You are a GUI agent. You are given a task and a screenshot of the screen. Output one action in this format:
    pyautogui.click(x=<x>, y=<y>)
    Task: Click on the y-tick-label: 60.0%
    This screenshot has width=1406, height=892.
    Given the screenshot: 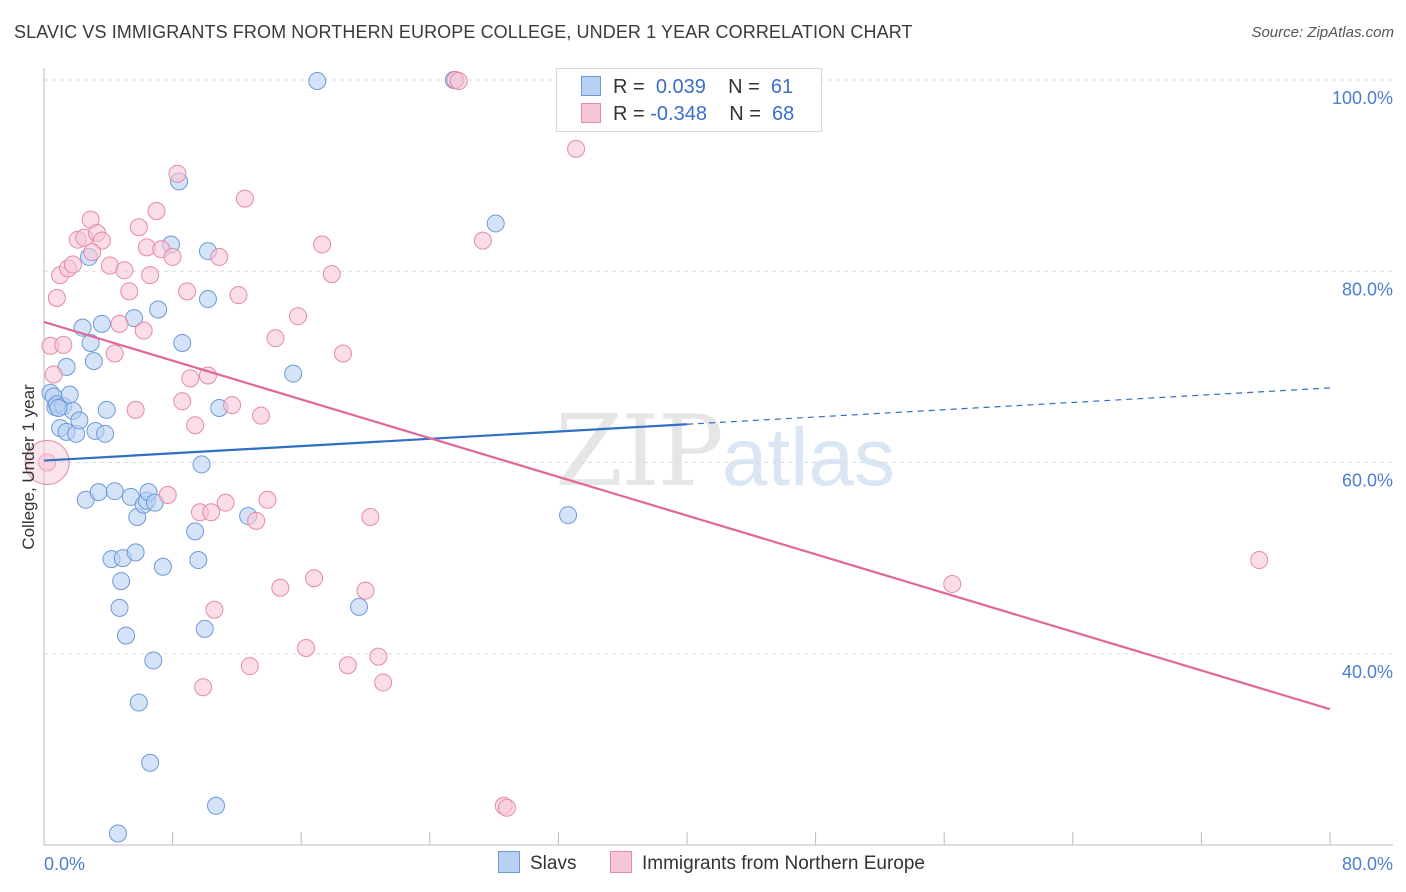 What is the action you would take?
    pyautogui.click(x=1367, y=481)
    